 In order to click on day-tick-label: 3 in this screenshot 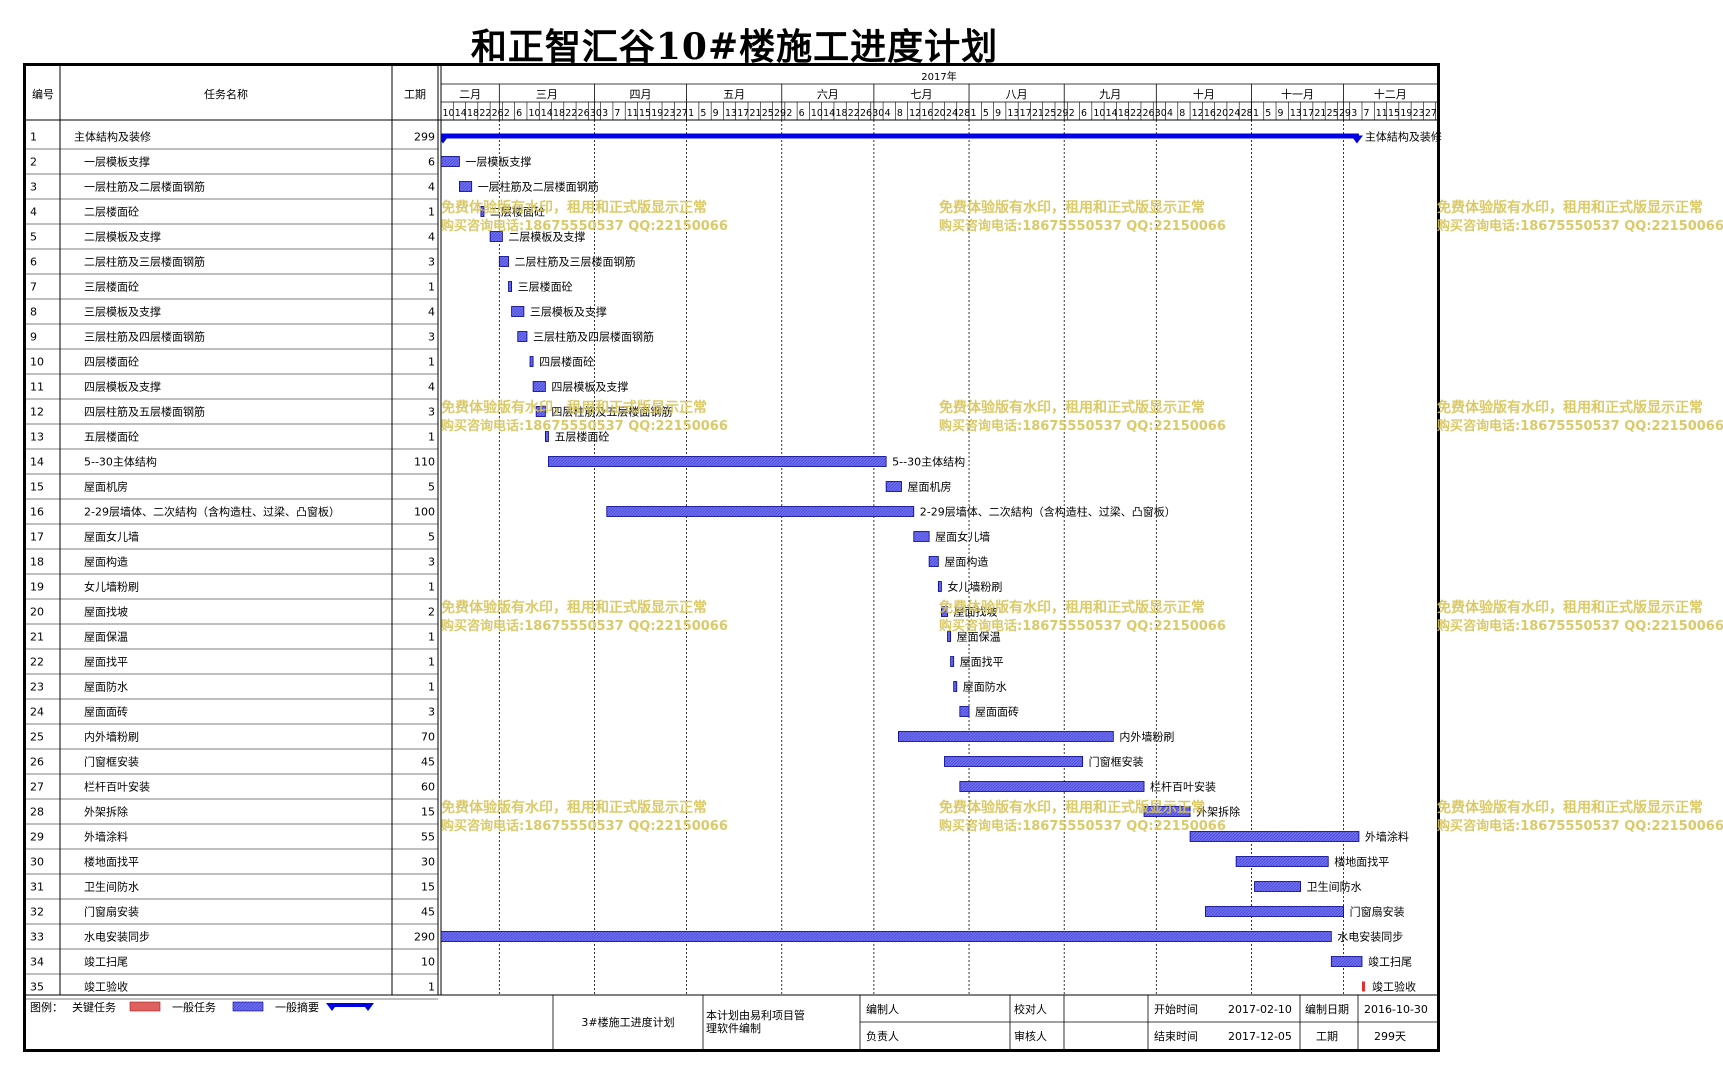, I will do `click(605, 113)`.